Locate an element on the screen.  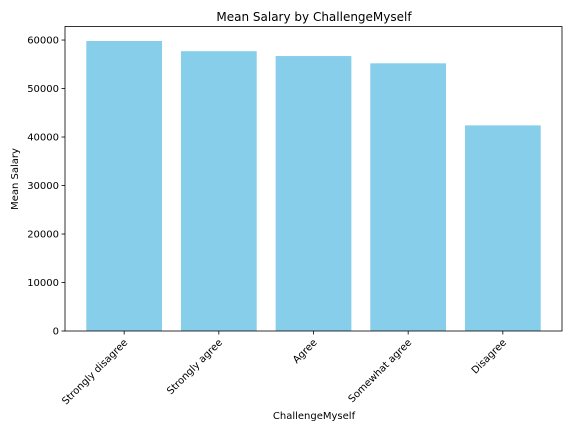
y-tick-label: 0 is located at coordinates (56, 332).